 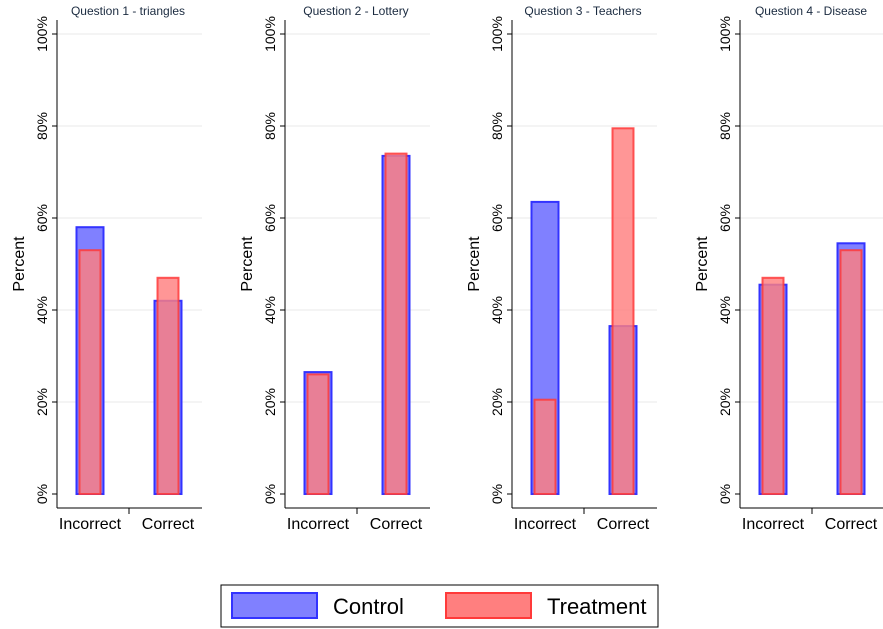 What do you see at coordinates (582, 11) in the screenshot?
I see `panel-title: Question 3 - Teachers` at bounding box center [582, 11].